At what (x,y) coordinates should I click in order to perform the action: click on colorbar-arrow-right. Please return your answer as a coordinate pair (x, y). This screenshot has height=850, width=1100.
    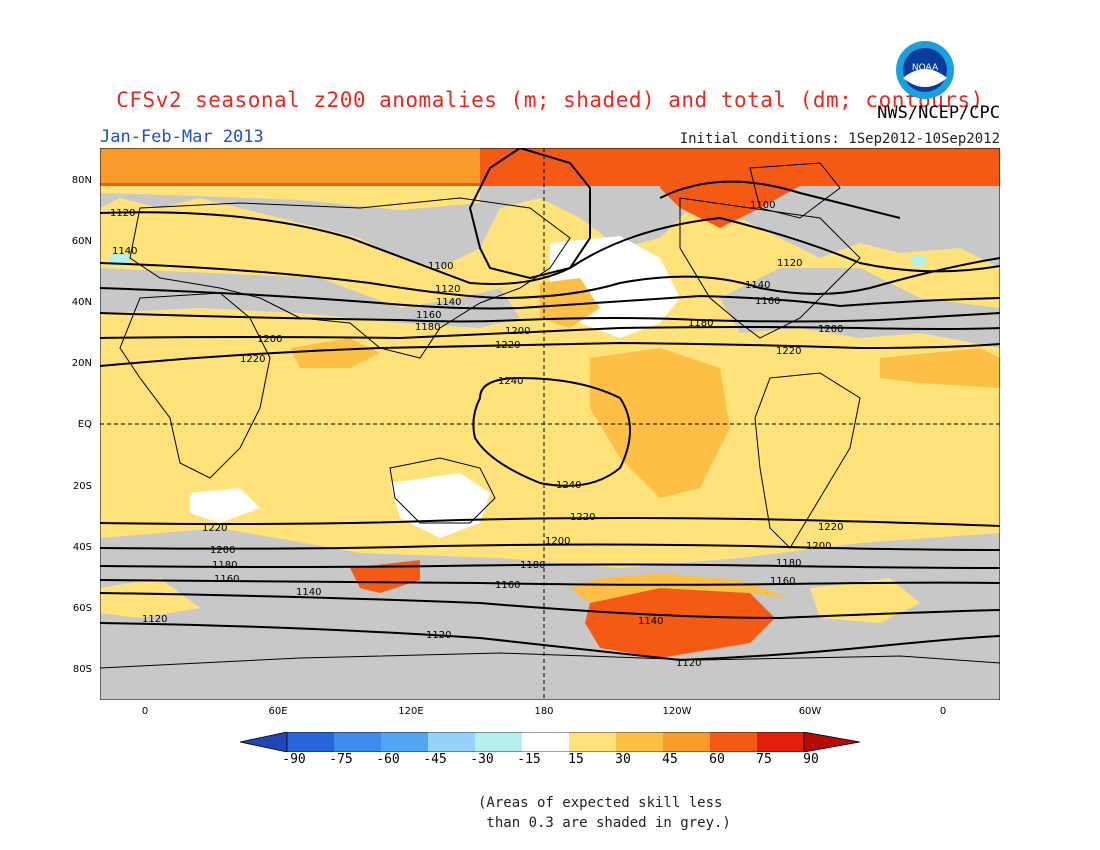
    Looking at the image, I should click on (832, 742).